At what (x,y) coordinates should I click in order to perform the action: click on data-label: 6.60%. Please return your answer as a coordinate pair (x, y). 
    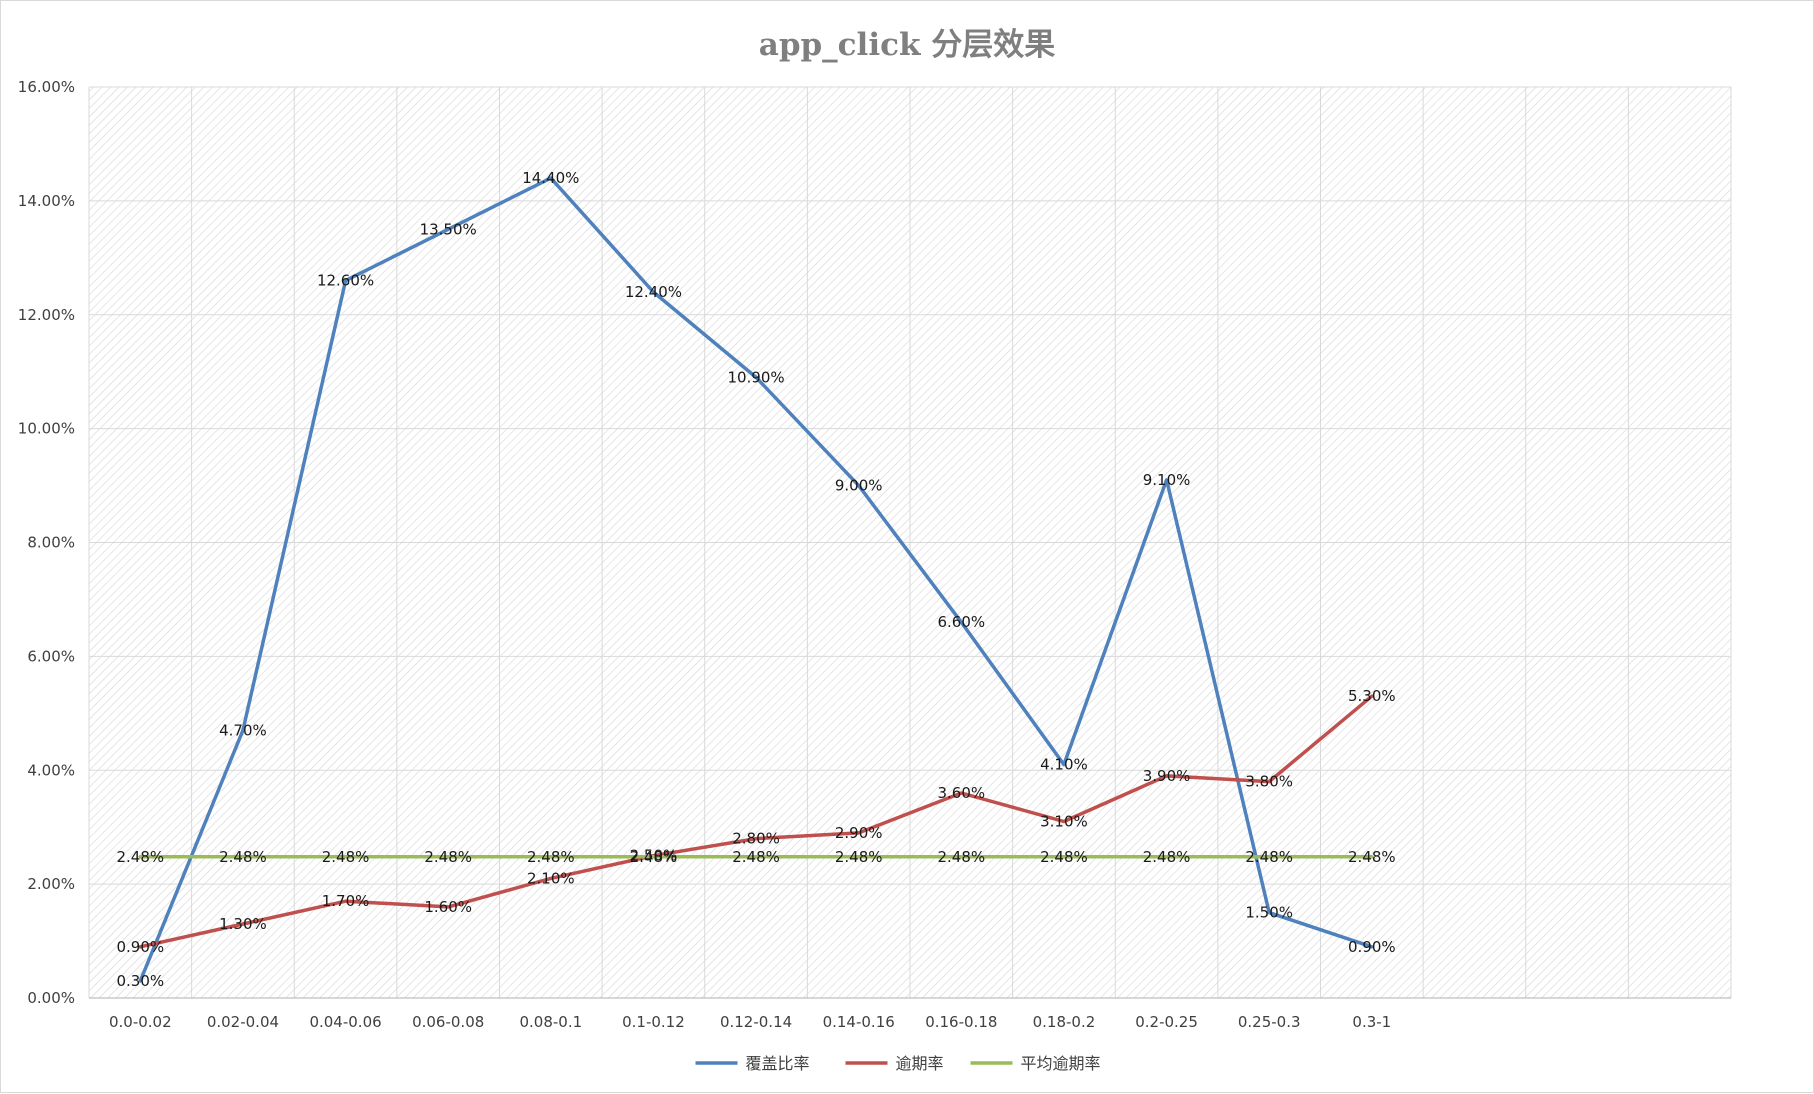
    Looking at the image, I should click on (961, 622).